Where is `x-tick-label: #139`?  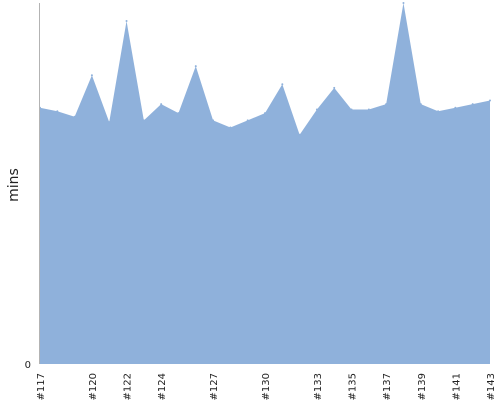
x-tick-label: #139 is located at coordinates (422, 386).